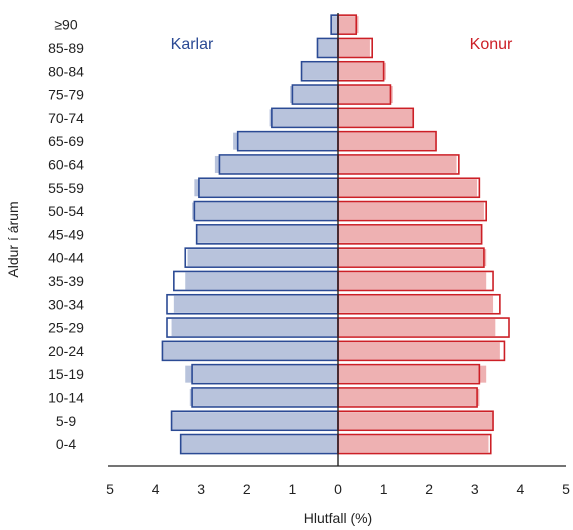 The width and height of the screenshot is (573, 530). What do you see at coordinates (475, 489) in the screenshot?
I see `x-tick-8: 3` at bounding box center [475, 489].